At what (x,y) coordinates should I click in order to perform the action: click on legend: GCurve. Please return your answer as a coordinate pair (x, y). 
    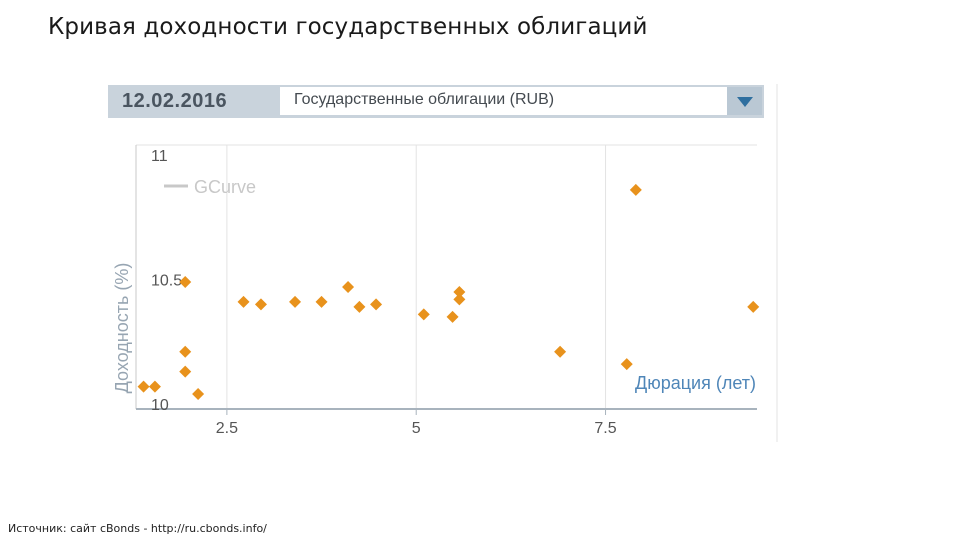
    Looking at the image, I should click on (210, 187).